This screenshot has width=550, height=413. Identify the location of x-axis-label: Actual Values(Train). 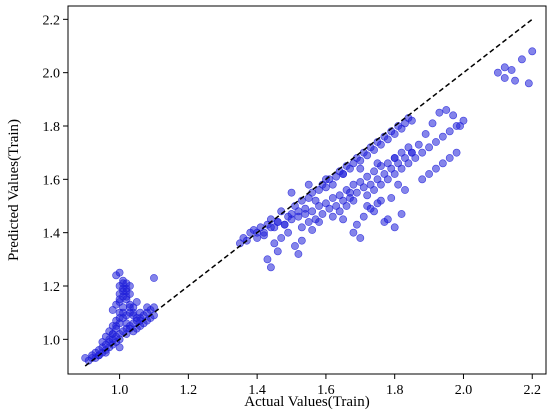
(306, 402).